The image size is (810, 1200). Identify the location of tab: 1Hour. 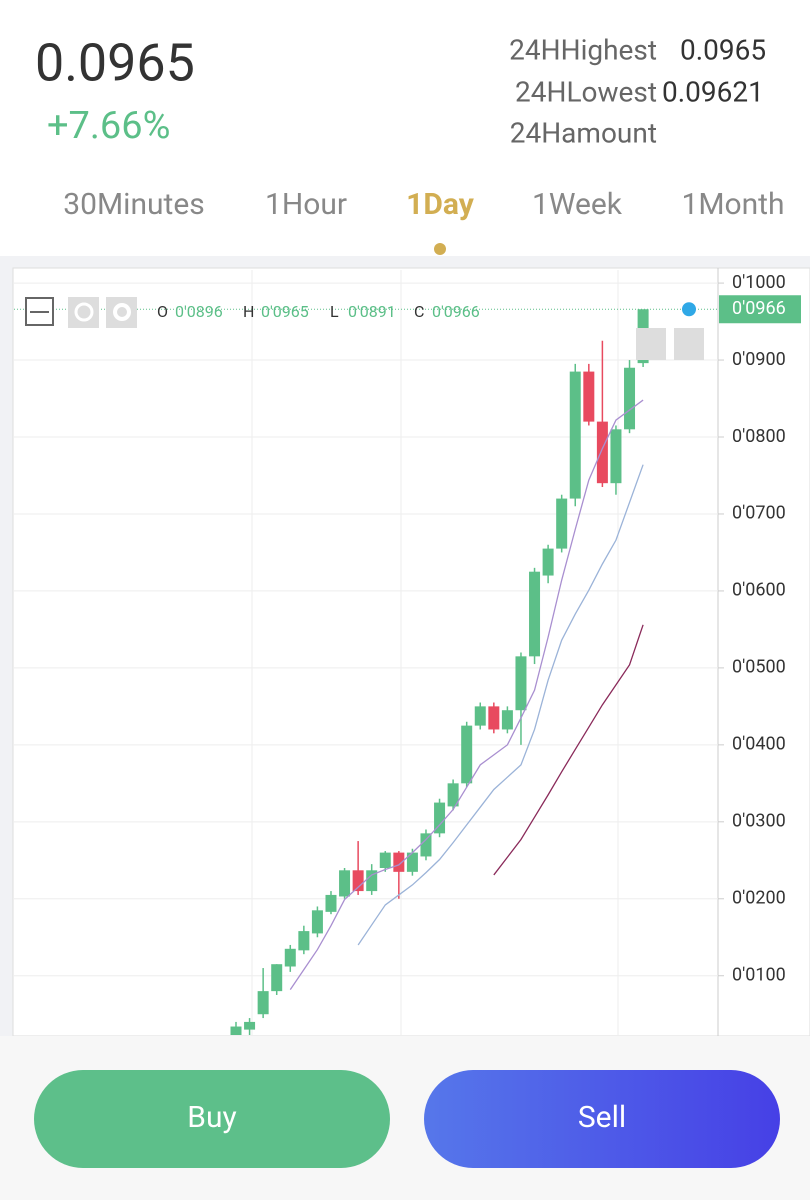
(306, 204).